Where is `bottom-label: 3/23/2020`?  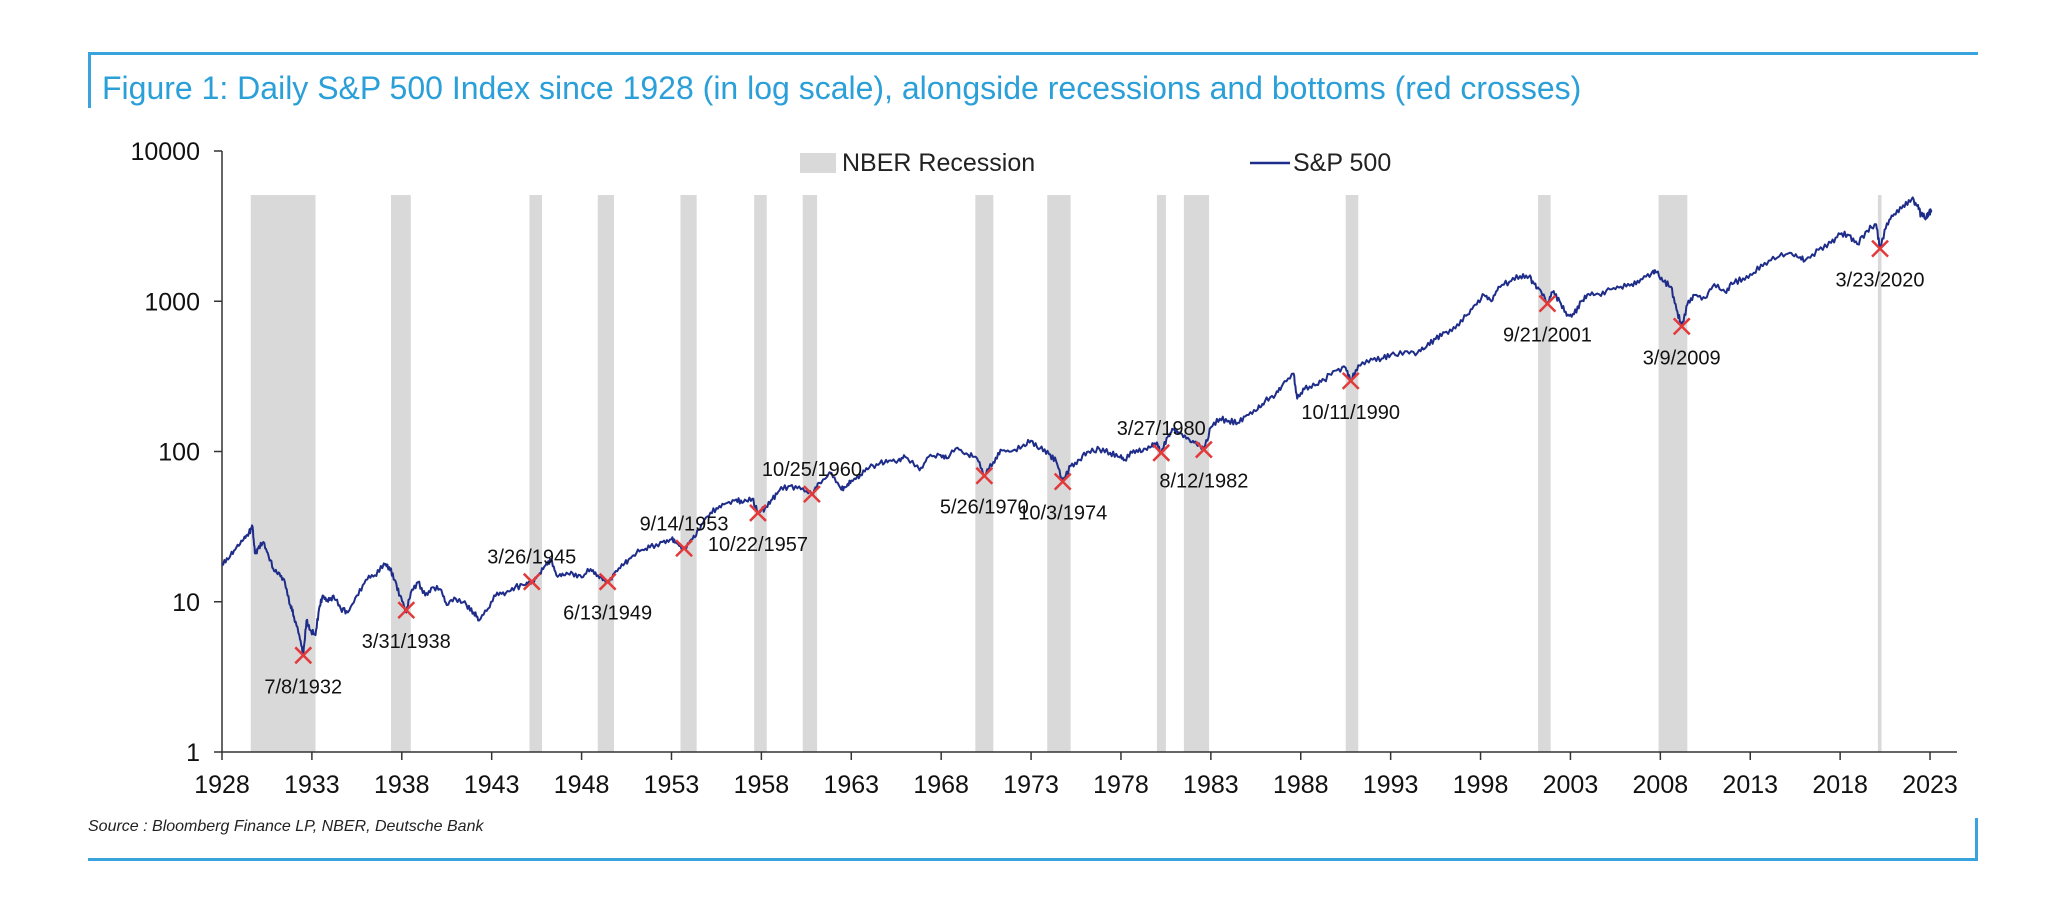
bottom-label: 3/23/2020 is located at coordinates (1880, 281).